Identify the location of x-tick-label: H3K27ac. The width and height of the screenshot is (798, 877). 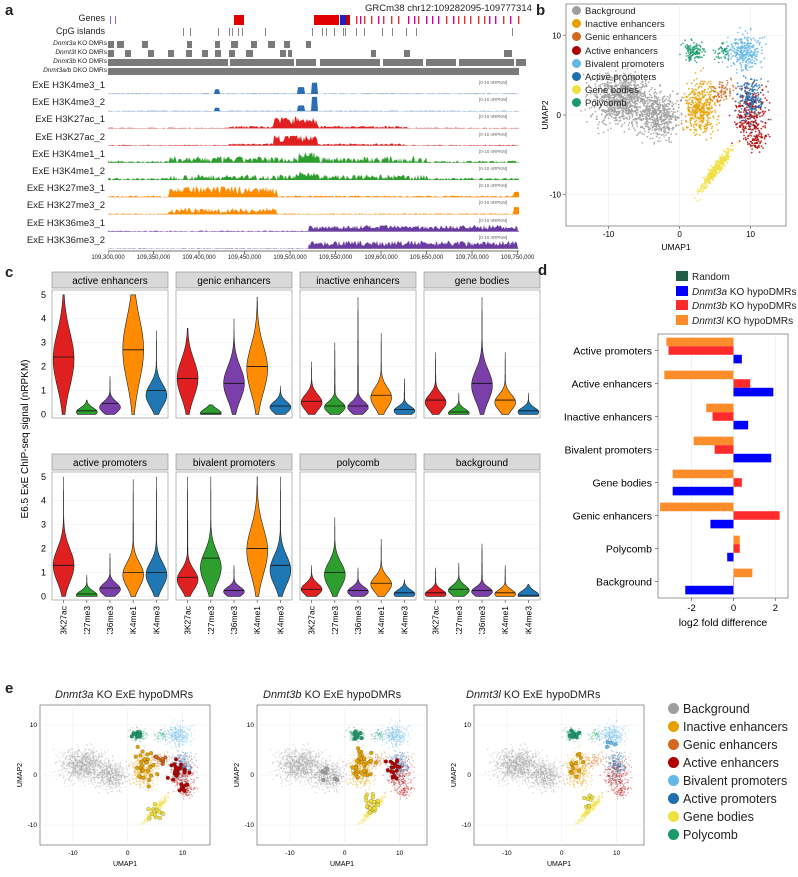
(436, 619).